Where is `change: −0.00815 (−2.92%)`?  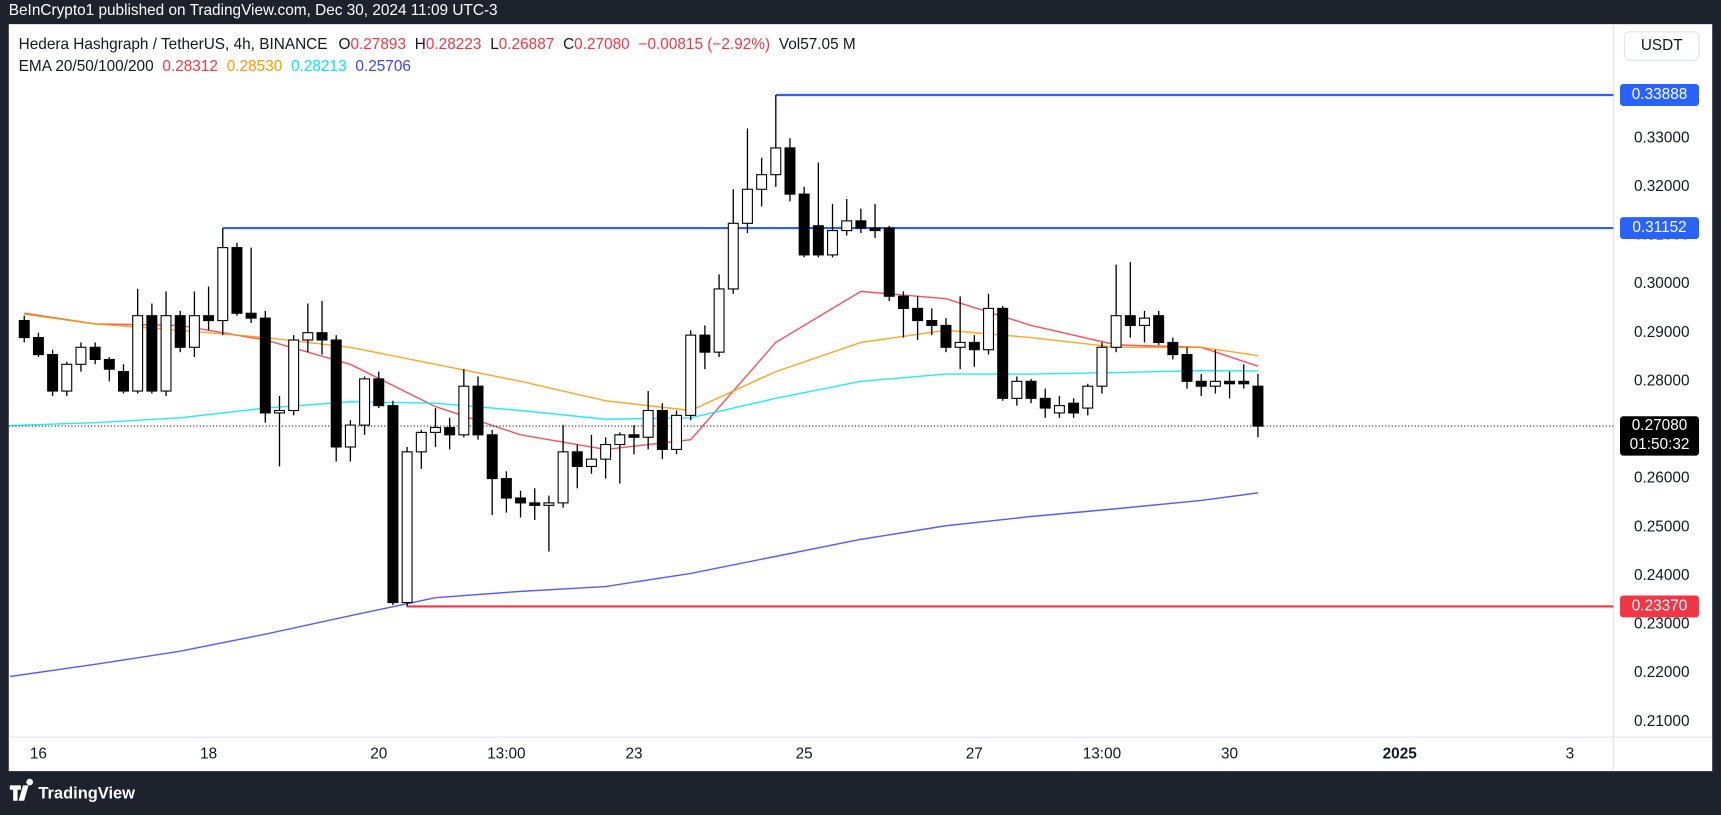 change: −0.00815 (−2.92%) is located at coordinates (705, 44).